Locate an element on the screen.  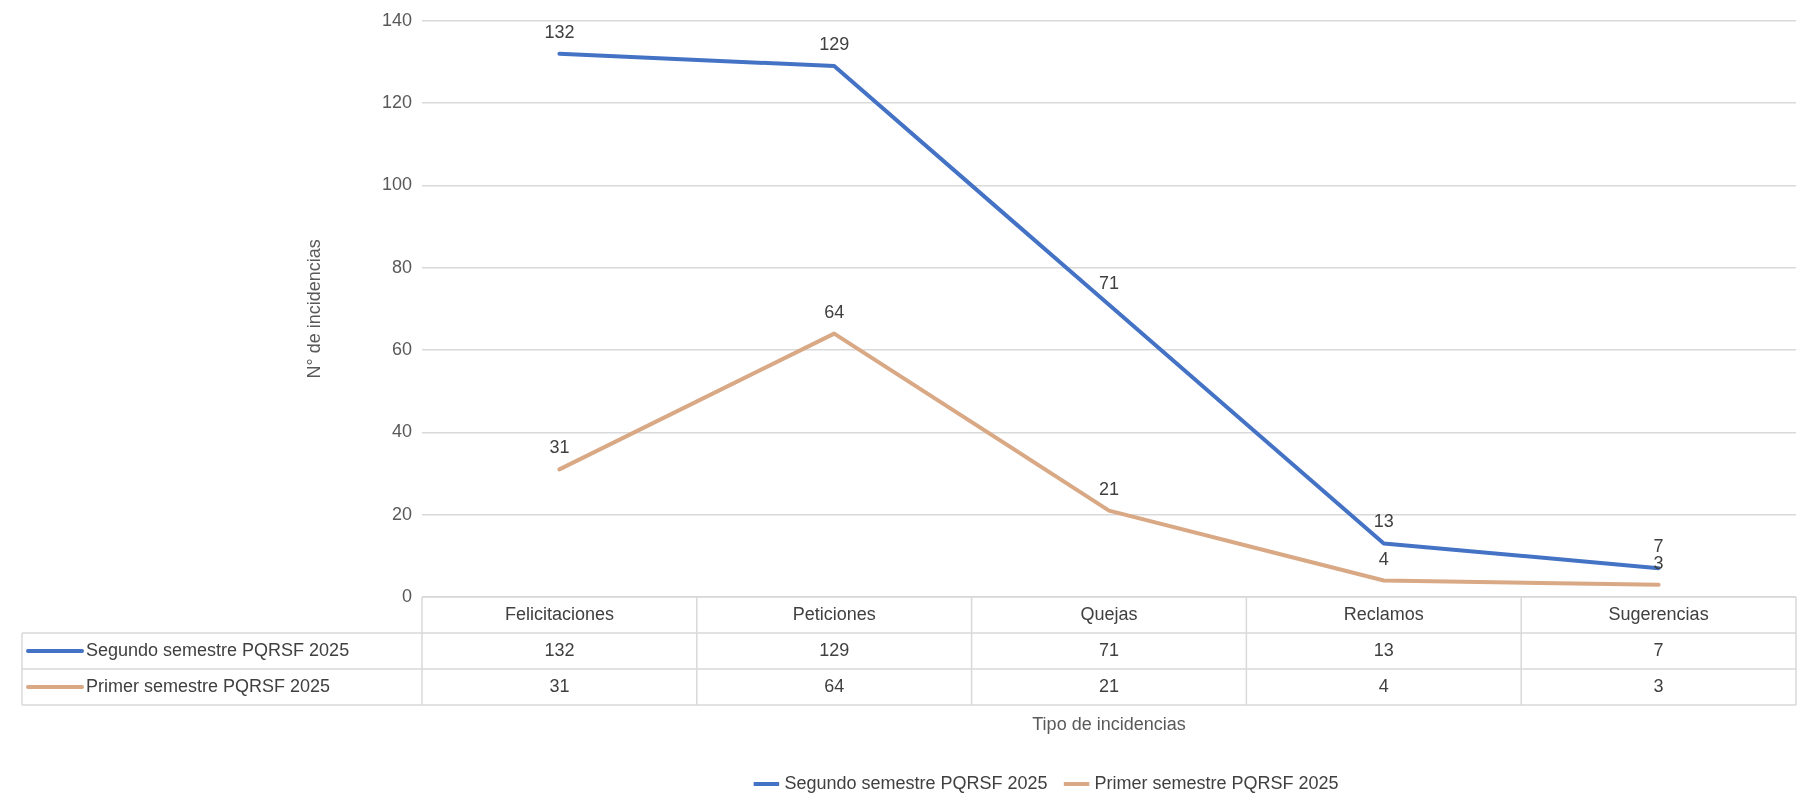
annotation: 13 is located at coordinates (1383, 521).